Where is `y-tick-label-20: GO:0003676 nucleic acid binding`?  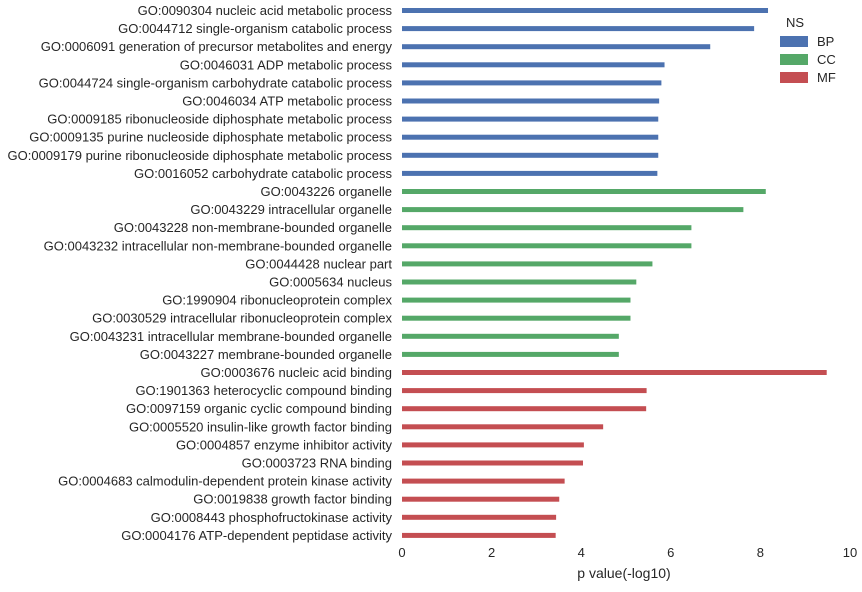
y-tick-label-20: GO:0003676 nucleic acid binding is located at coordinates (296, 372).